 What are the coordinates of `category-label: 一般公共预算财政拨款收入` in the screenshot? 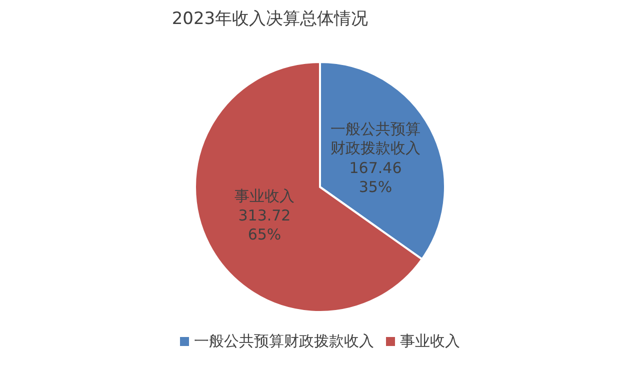 It's located at (376, 139).